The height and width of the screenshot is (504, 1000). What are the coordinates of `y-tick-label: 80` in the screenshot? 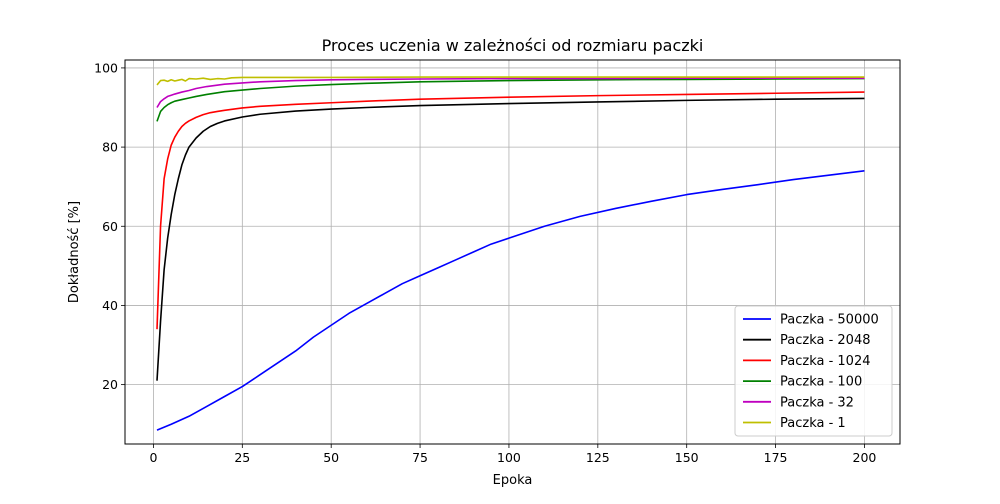 It's located at (110, 147).